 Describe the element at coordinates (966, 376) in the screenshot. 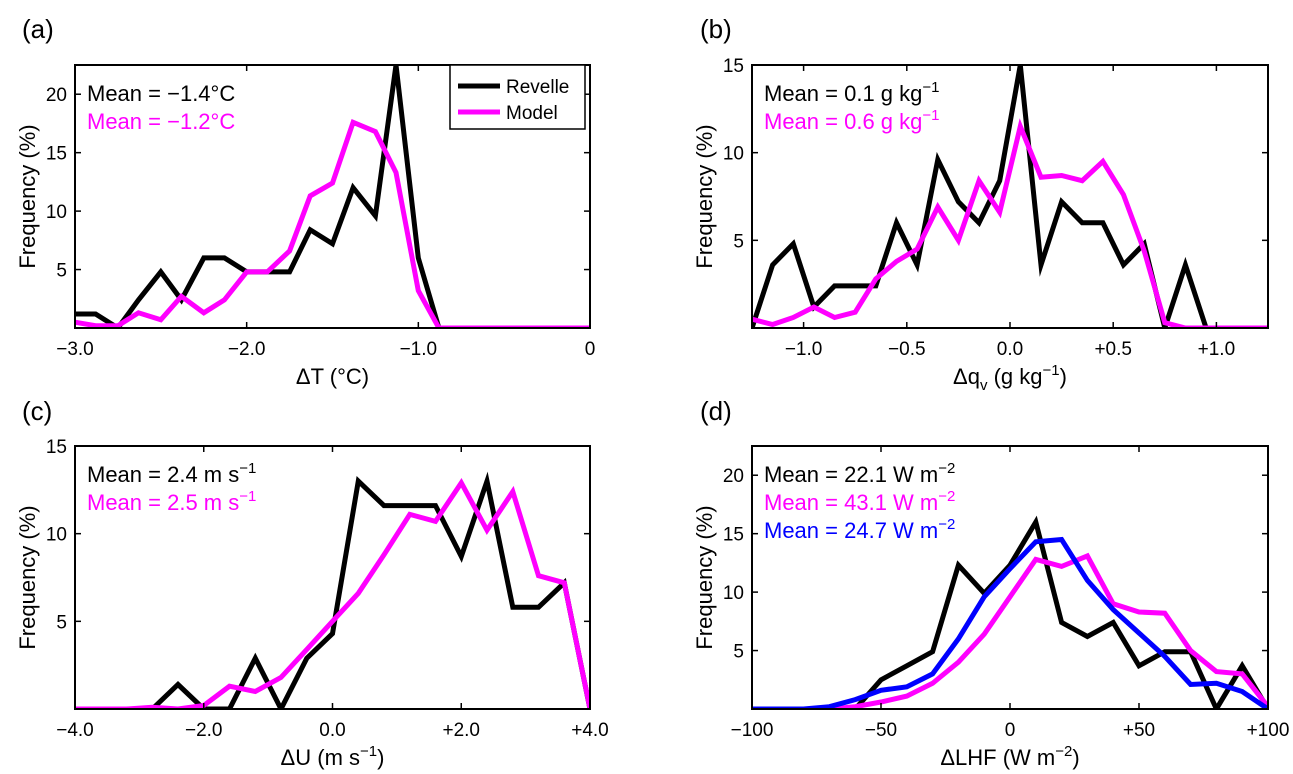

I see `x-axis-label-part: Δq` at that location.